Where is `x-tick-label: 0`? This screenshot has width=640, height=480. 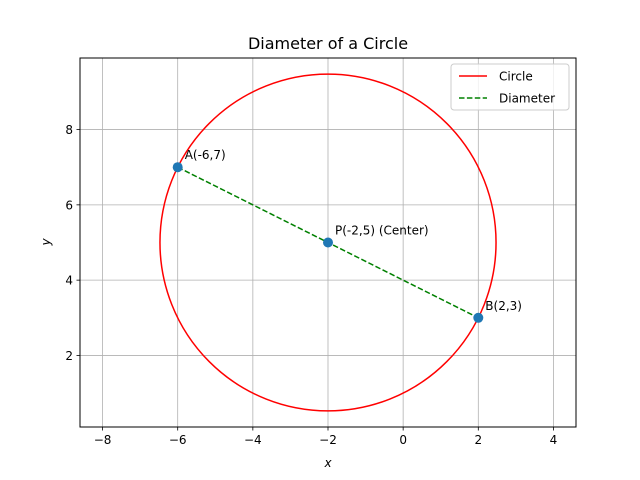 x-tick-label: 0 is located at coordinates (403, 440).